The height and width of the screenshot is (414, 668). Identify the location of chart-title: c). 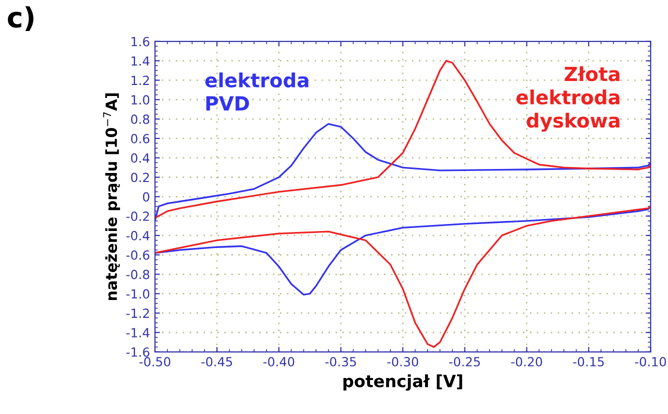
(21, 18).